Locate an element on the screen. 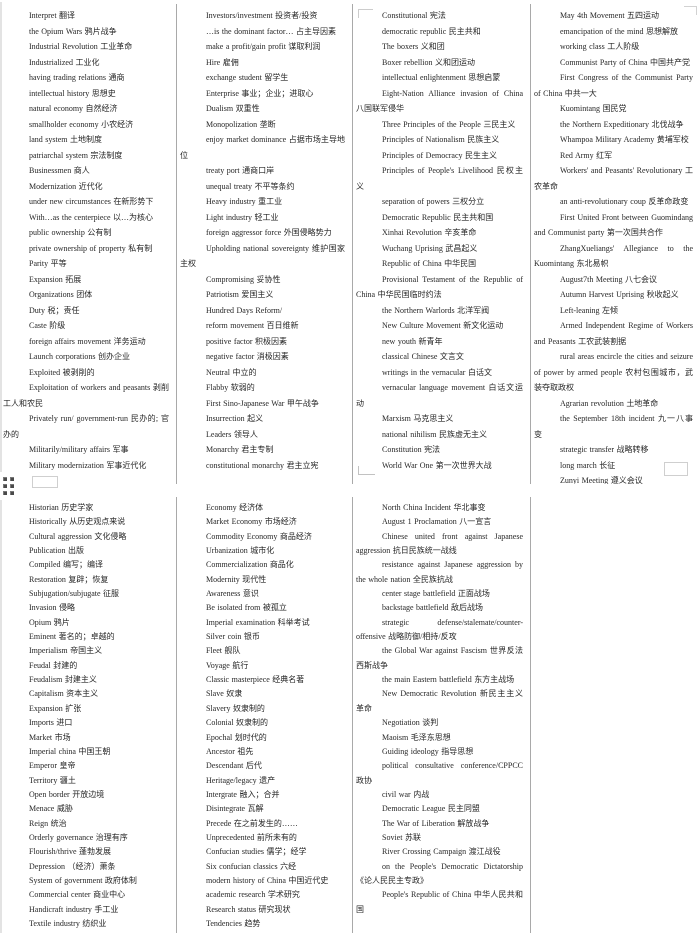  vocab-entry: Depression （经济）萧条 is located at coordinates (72, 866).